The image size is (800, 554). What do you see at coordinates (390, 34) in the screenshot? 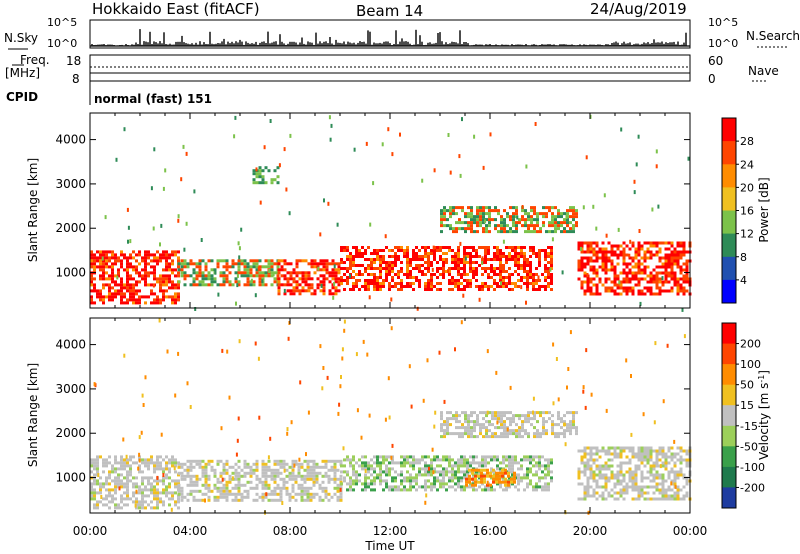
I see `nsky-strip-frame` at bounding box center [390, 34].